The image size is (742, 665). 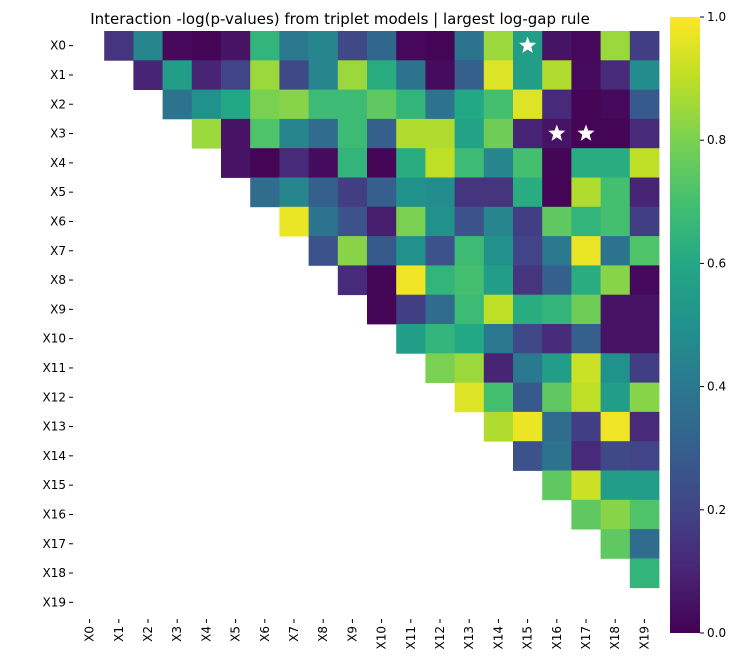 What do you see at coordinates (469, 368) in the screenshot?
I see `heatmap-cell-X11-X13` at bounding box center [469, 368].